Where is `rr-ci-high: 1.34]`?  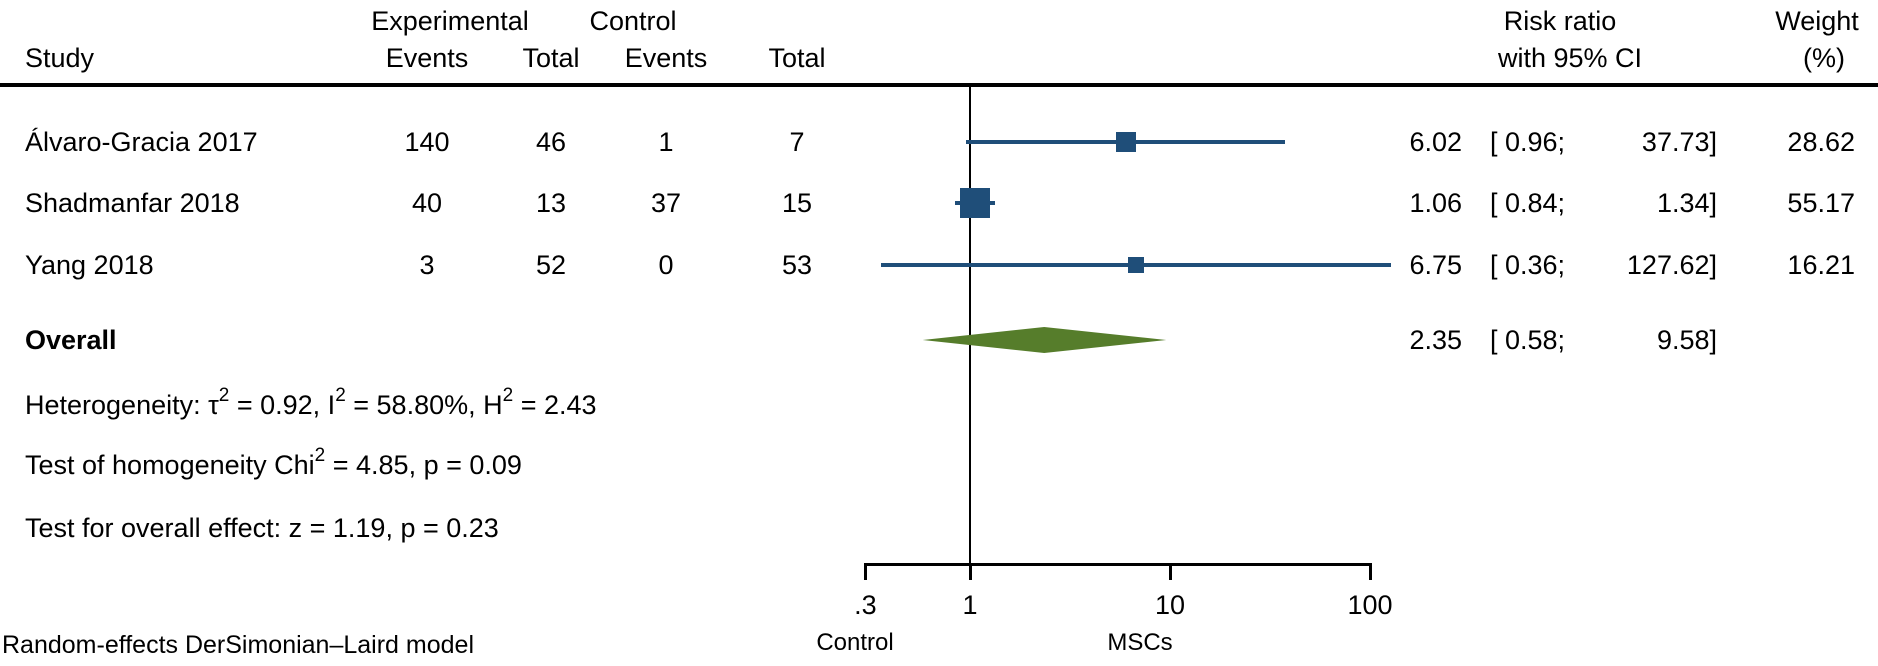
rr-ci-high: 1.34] is located at coordinates (1686, 203).